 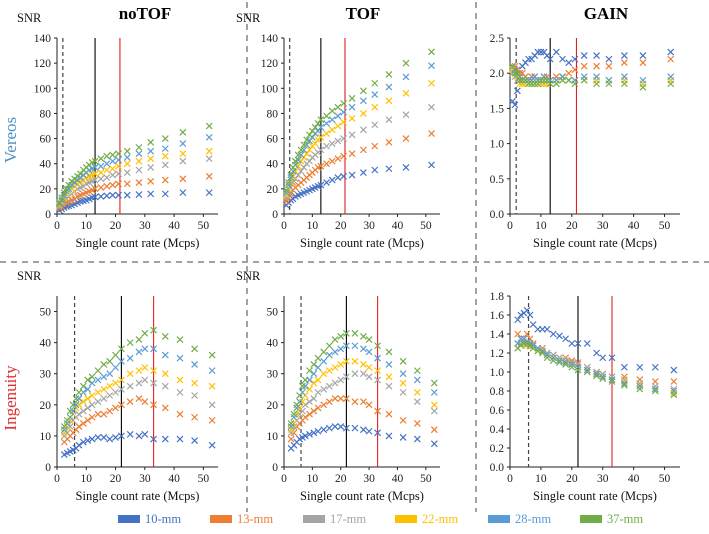 I want to click on col-title-gain: GAIN, so click(x=606, y=13).